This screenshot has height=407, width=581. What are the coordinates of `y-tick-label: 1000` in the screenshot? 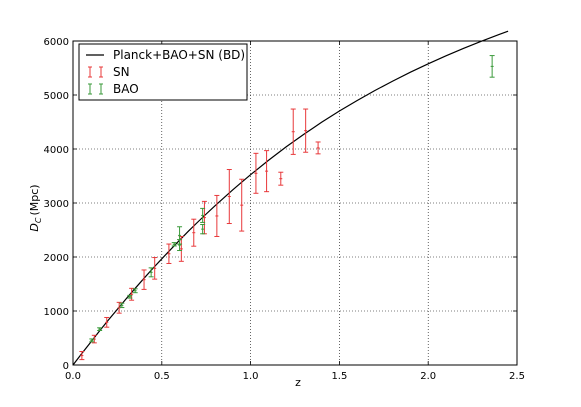 It's located at (56, 312).